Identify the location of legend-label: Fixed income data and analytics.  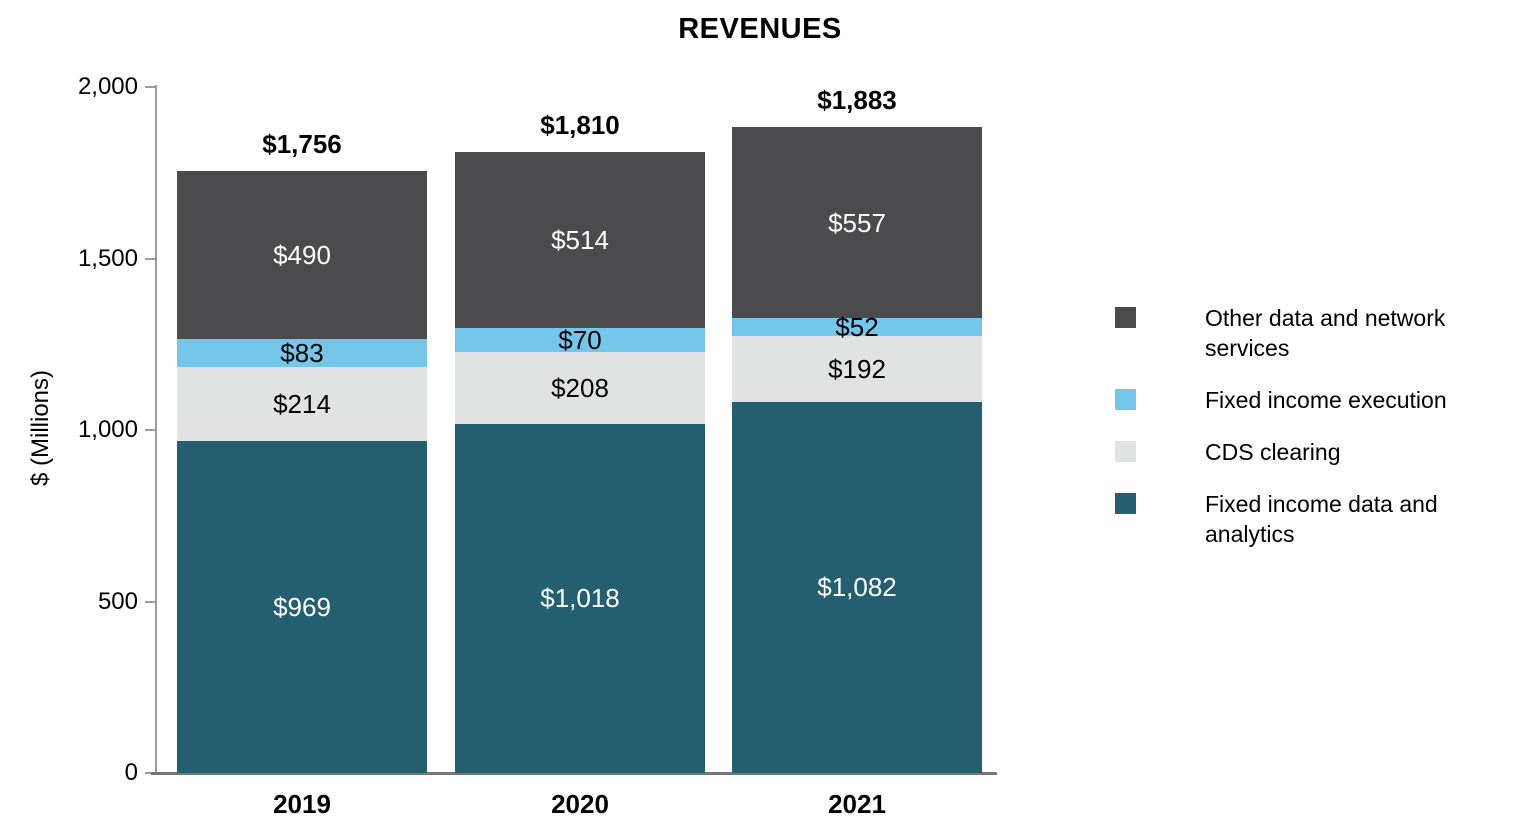
(1321, 519).